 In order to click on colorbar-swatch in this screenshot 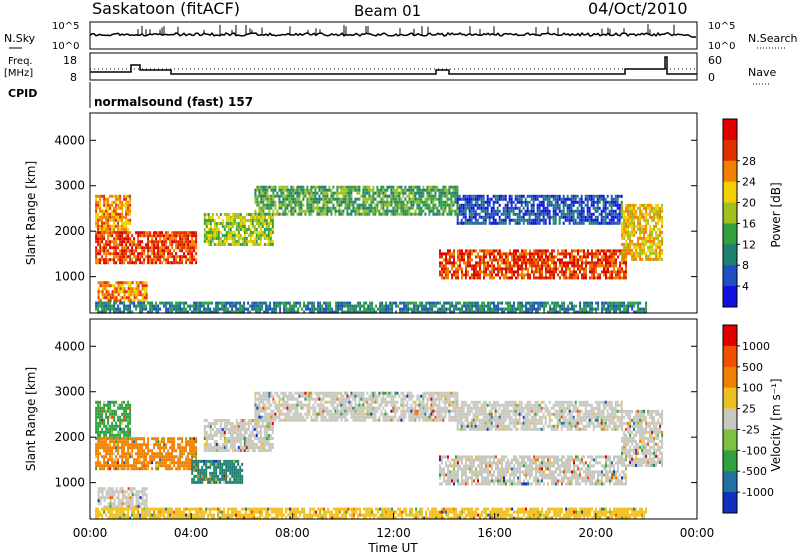, I will do `click(730, 150)`.